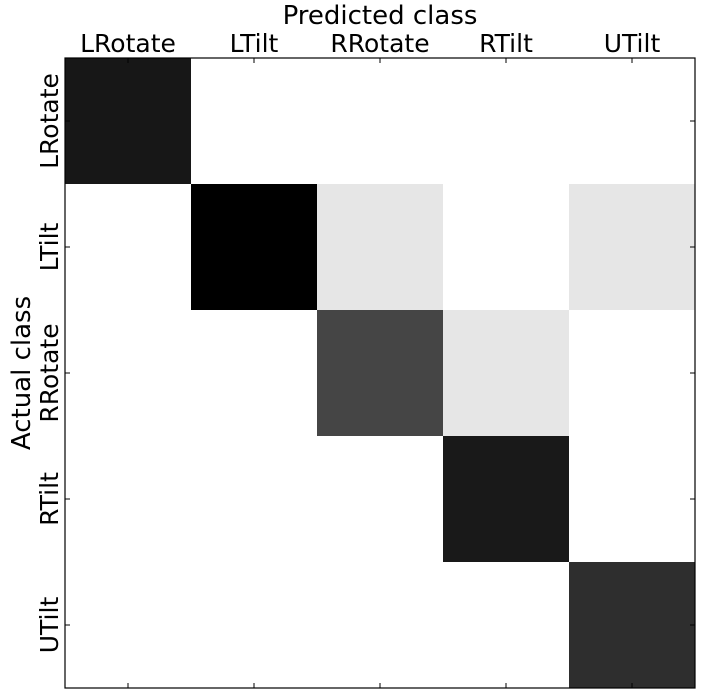  What do you see at coordinates (254, 43) in the screenshot?
I see `x-tick-label: LTilt` at bounding box center [254, 43].